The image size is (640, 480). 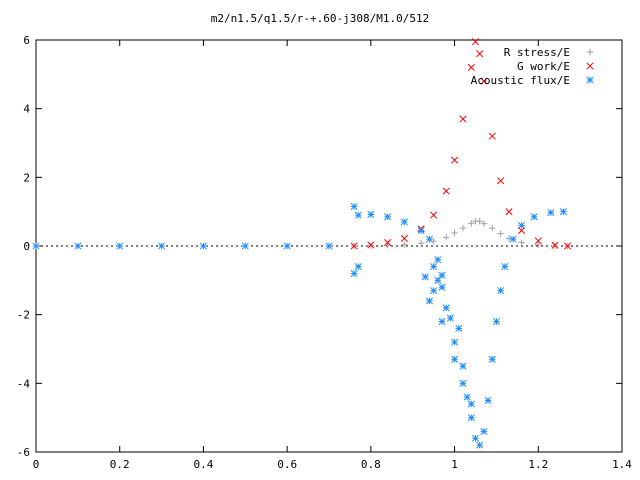 What do you see at coordinates (537, 52) in the screenshot?
I see `legend-label: R stress/E` at bounding box center [537, 52].